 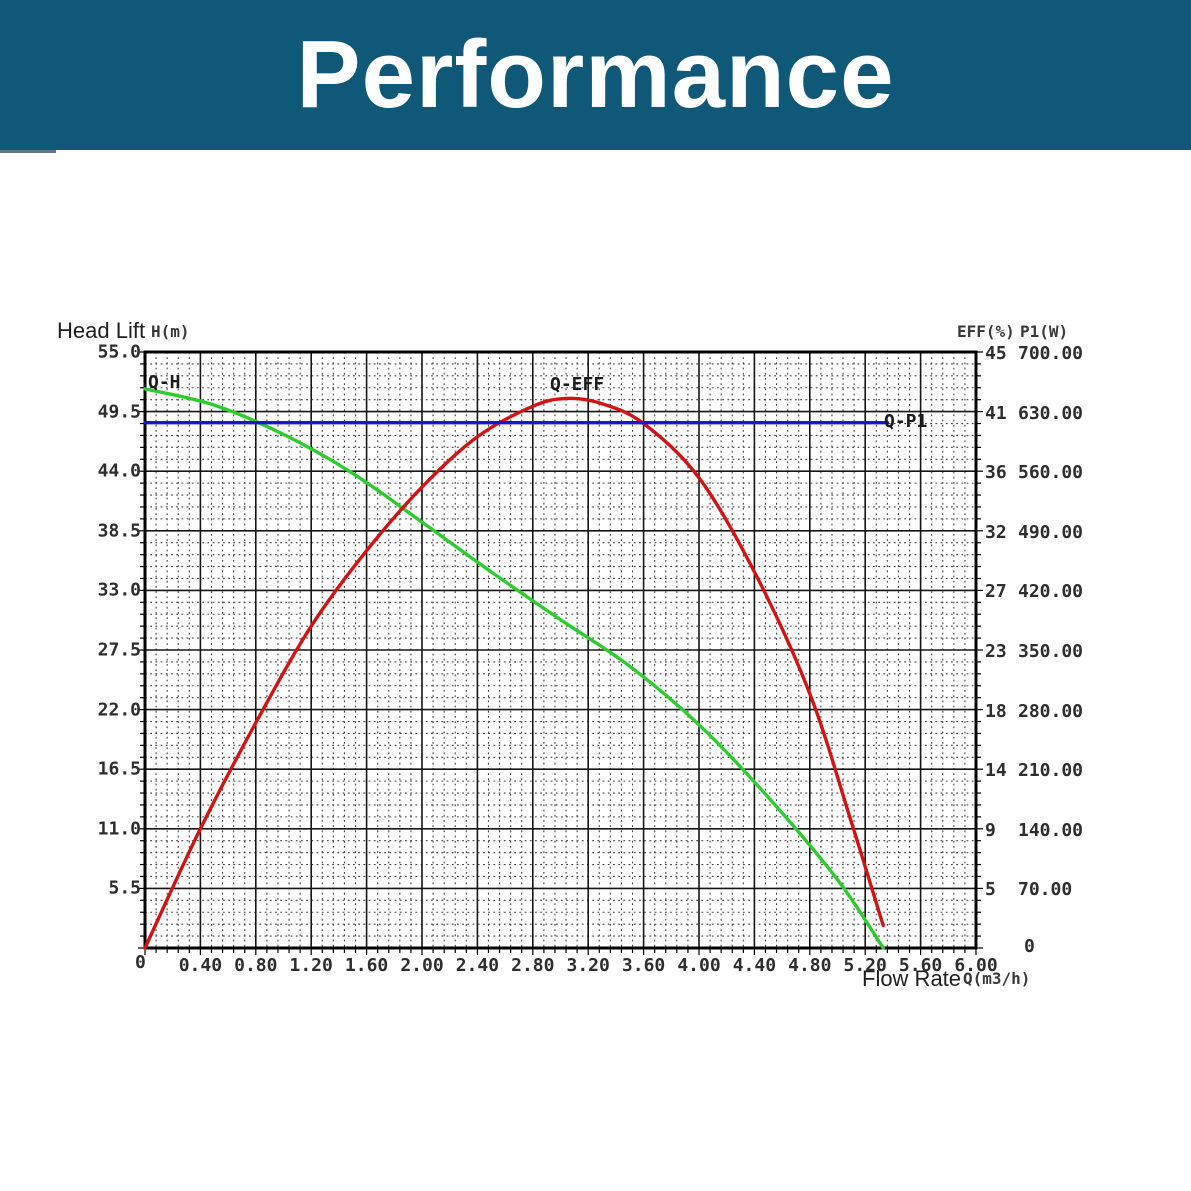 I want to click on left-axis-tick-label: 44.0, so click(x=119, y=471).